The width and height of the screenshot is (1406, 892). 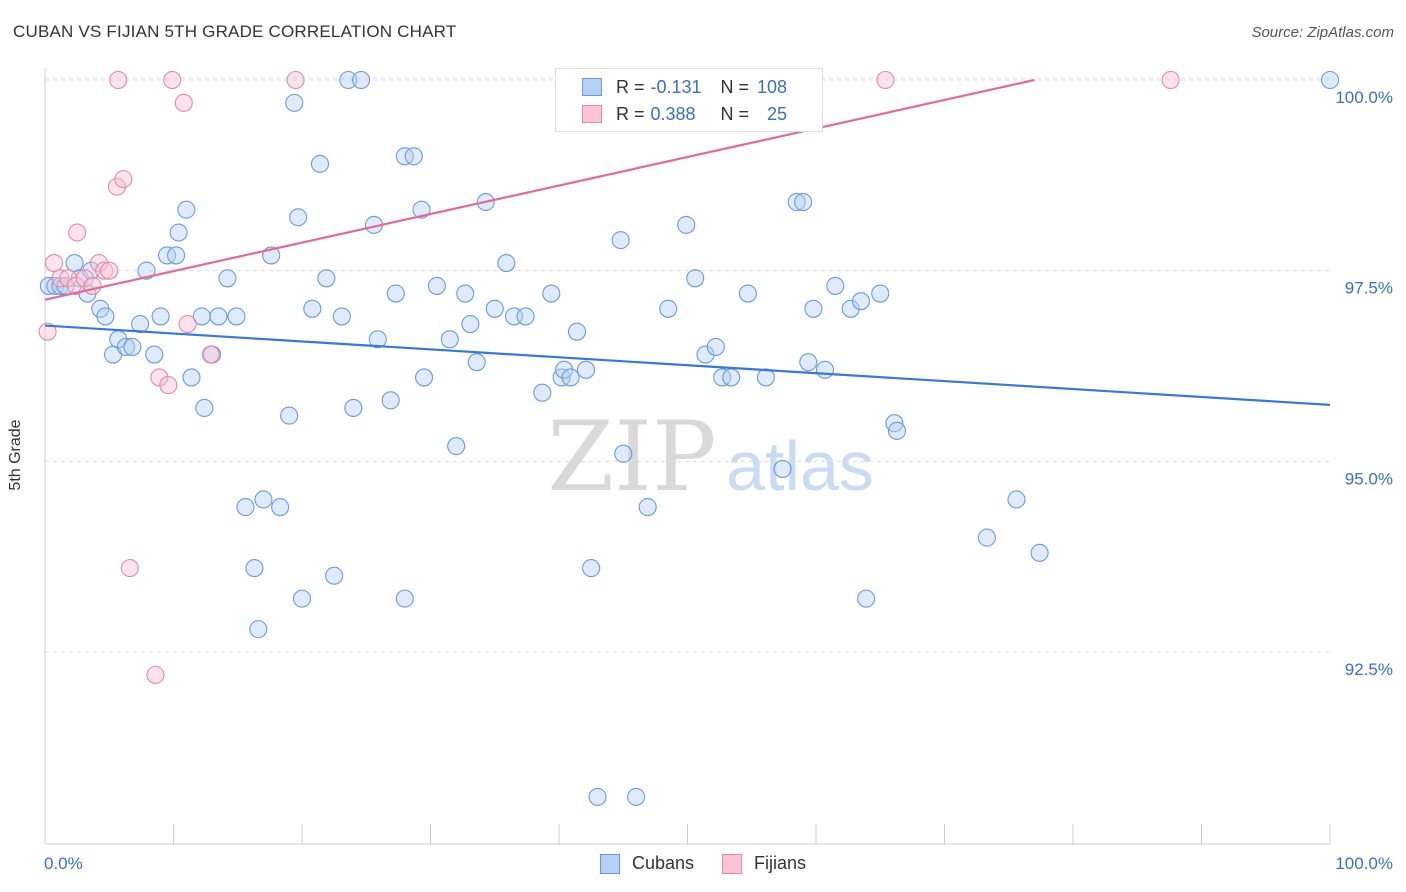 I want to click on series-legend-fijians: Fijians, so click(x=764, y=863).